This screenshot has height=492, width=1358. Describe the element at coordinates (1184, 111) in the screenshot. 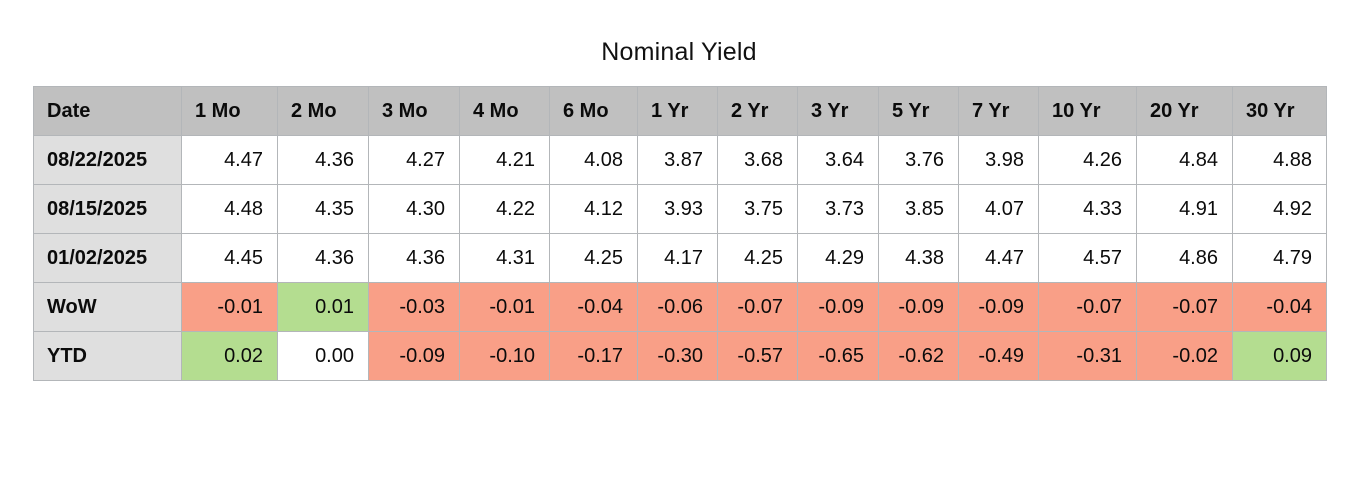

I see `header-cell-20-yr: 20 Yr` at that location.